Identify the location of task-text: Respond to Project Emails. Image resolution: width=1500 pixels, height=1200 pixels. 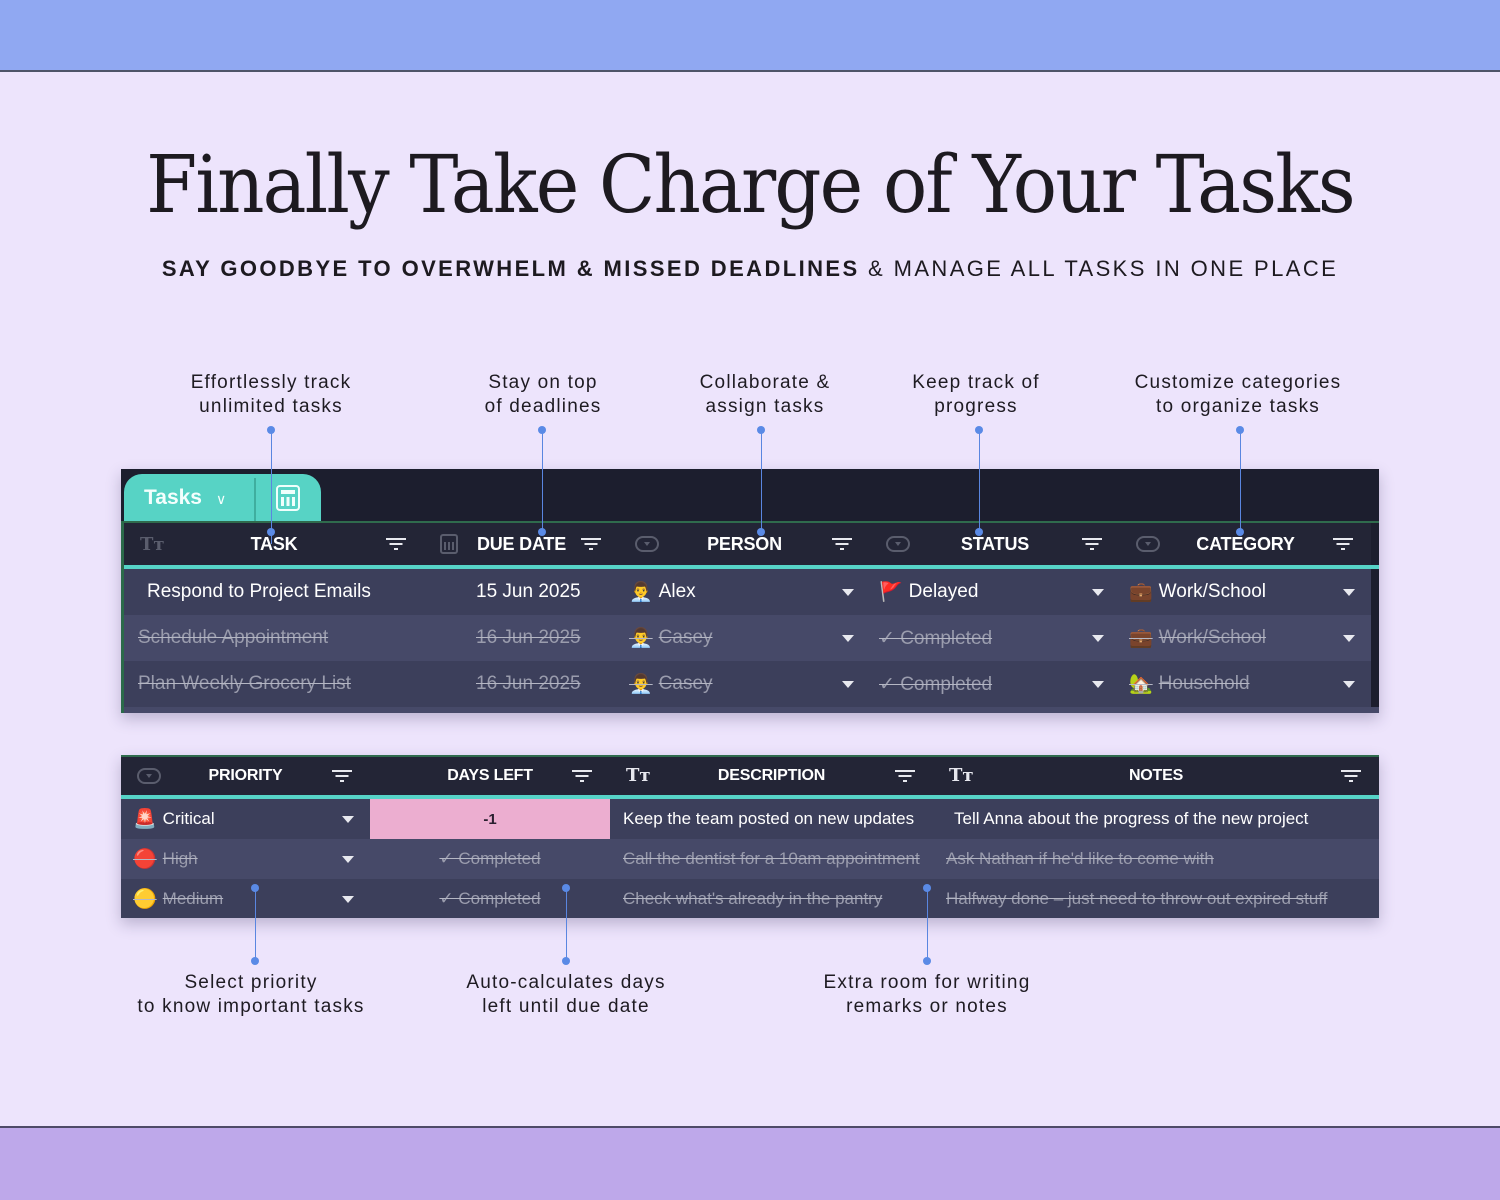
(259, 591).